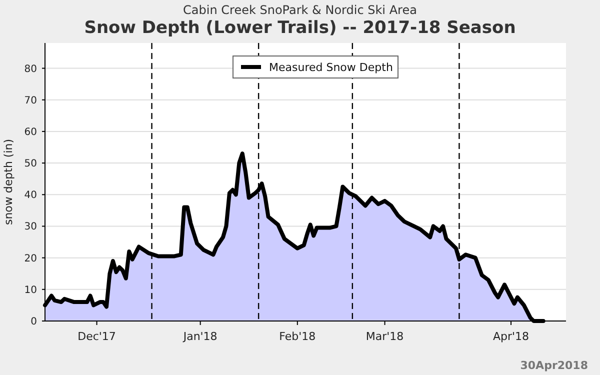 This screenshot has width=600, height=375. What do you see at coordinates (297, 336) in the screenshot?
I see `x-tick-label: Feb'18` at bounding box center [297, 336].